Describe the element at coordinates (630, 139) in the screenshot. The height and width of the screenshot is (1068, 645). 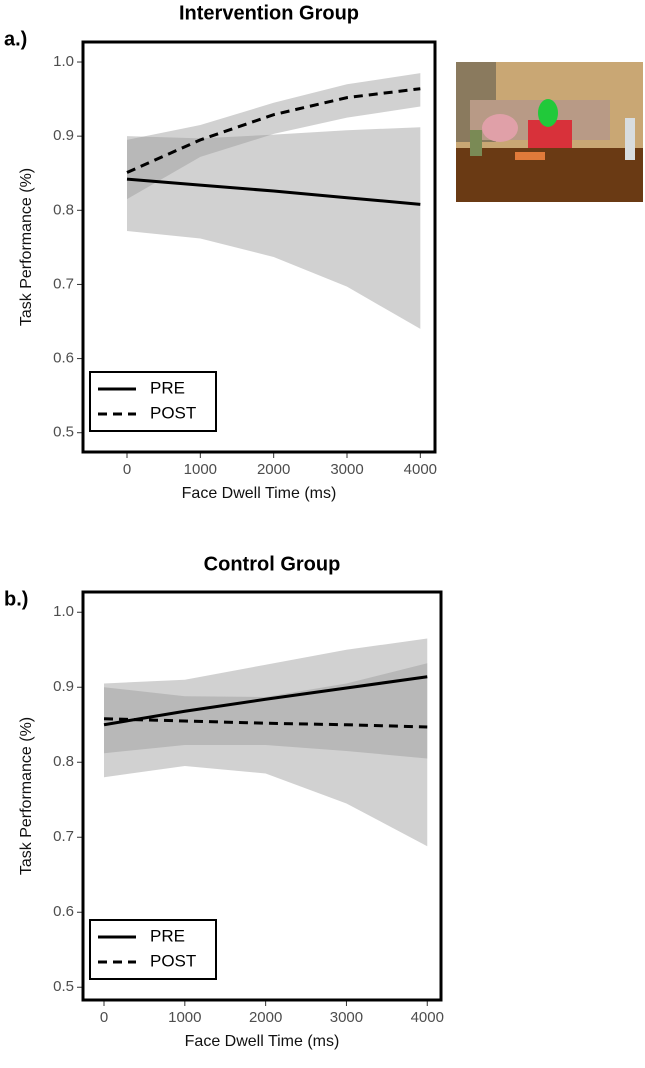
I see `photo-bottle` at that location.